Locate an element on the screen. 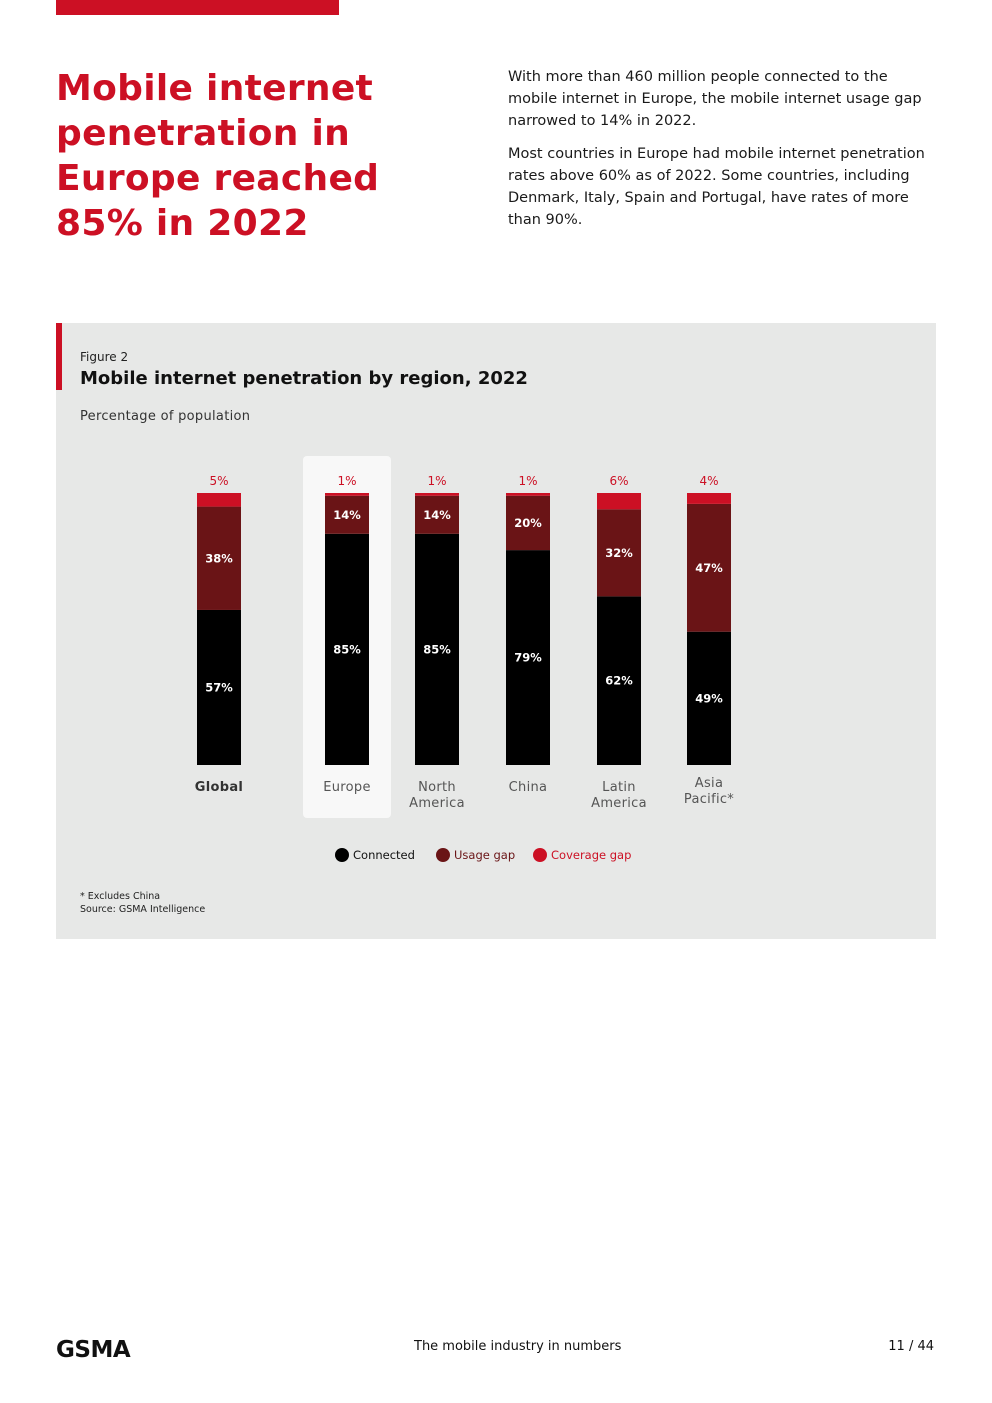  bar-europe-connected is located at coordinates (347, 649).